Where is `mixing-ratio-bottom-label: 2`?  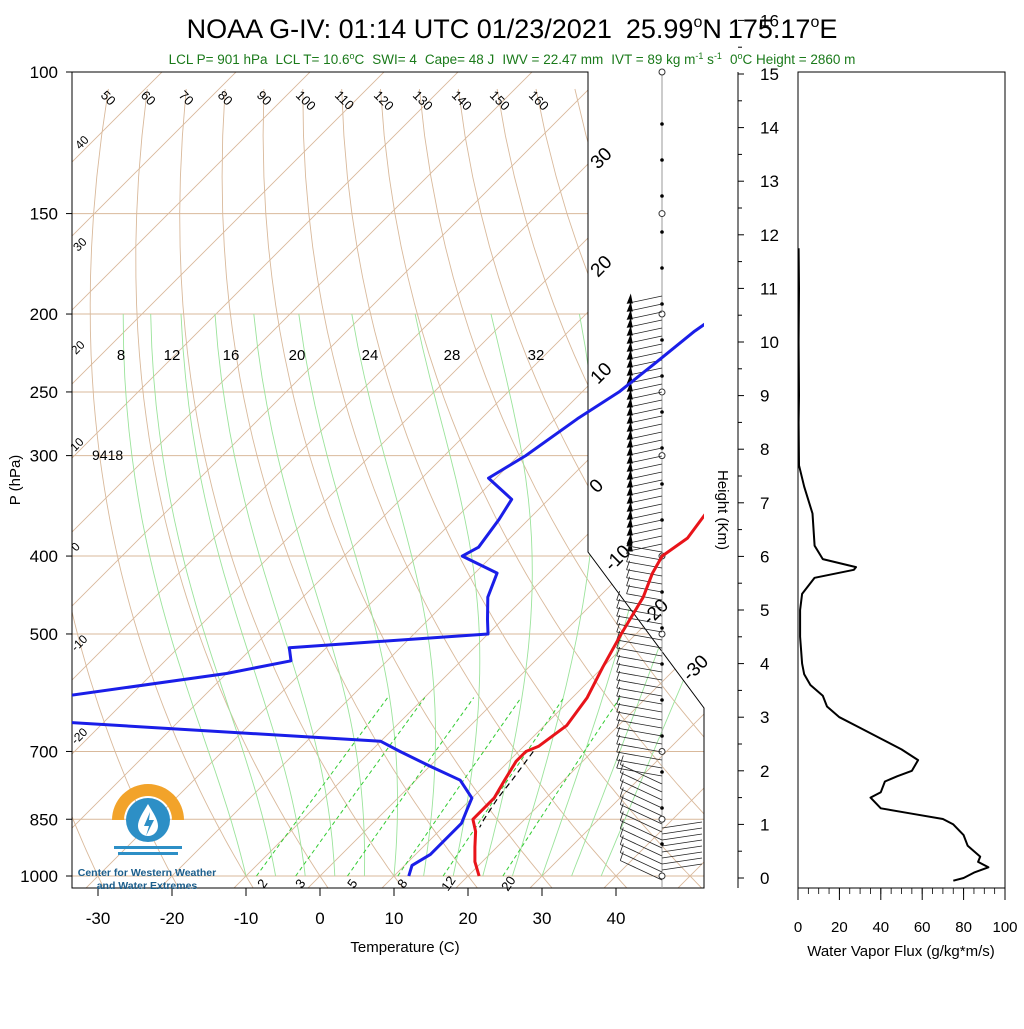 mixing-ratio-bottom-label: 2 is located at coordinates (262, 883).